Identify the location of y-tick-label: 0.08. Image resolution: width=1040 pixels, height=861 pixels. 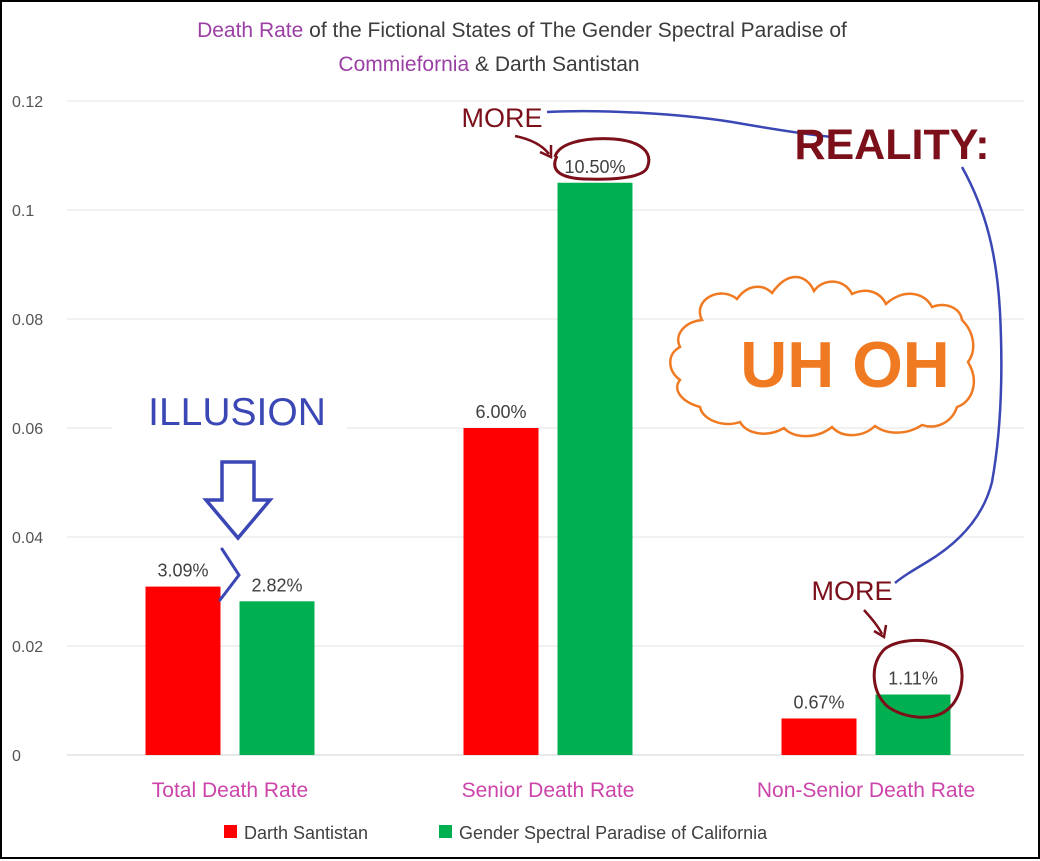
(27, 320).